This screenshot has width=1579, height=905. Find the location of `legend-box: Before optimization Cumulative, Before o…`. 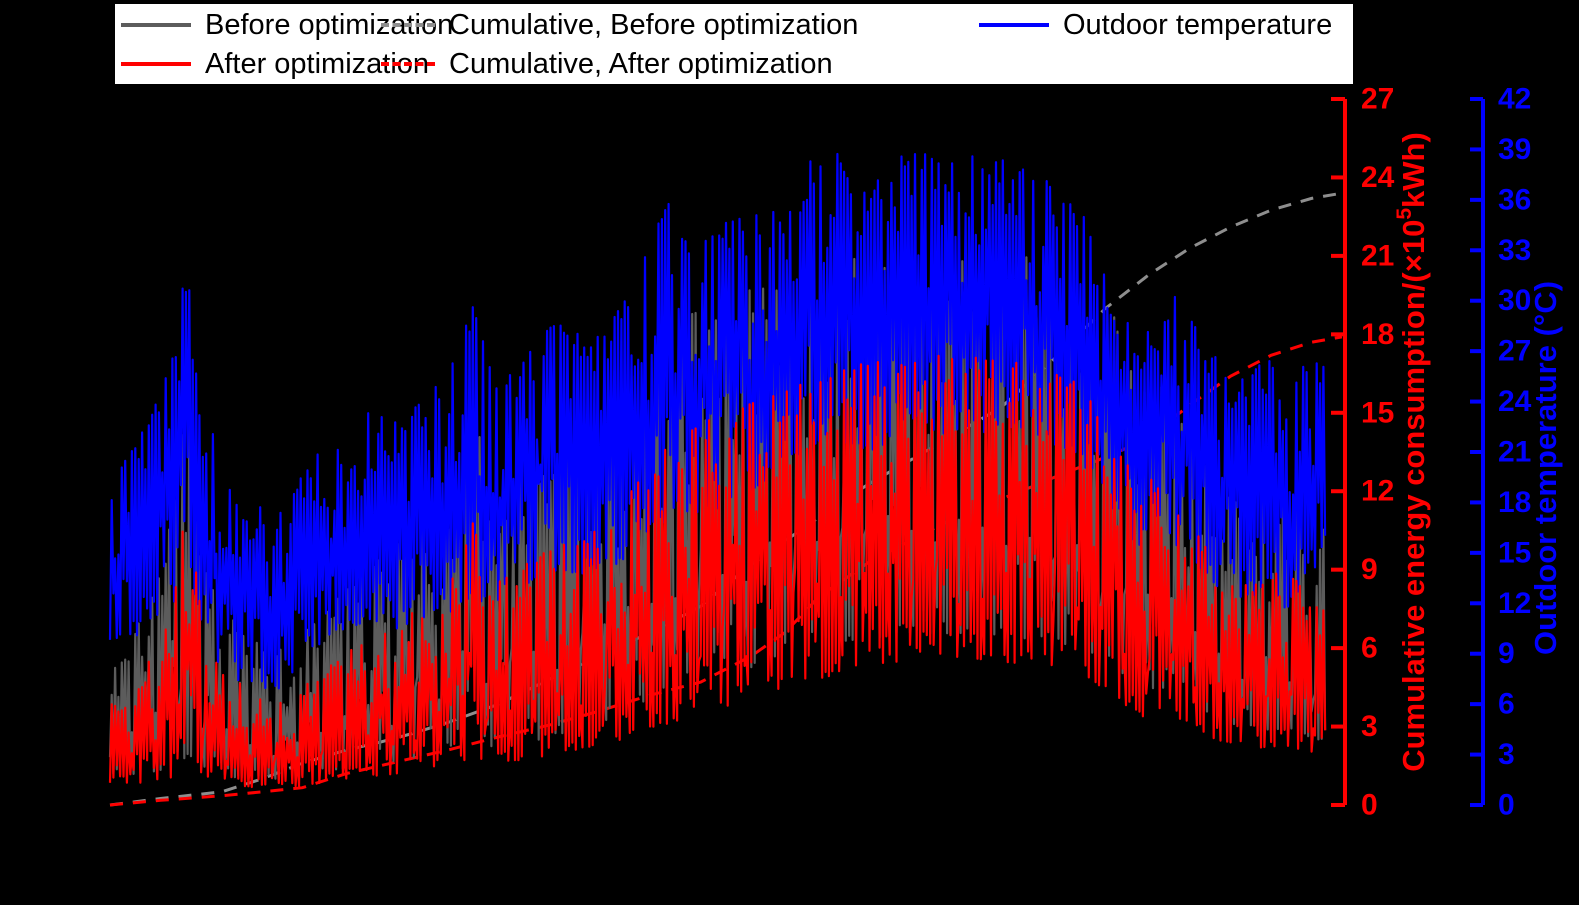

legend-box: Before optimization Cumulative, Before o… is located at coordinates (734, 44).